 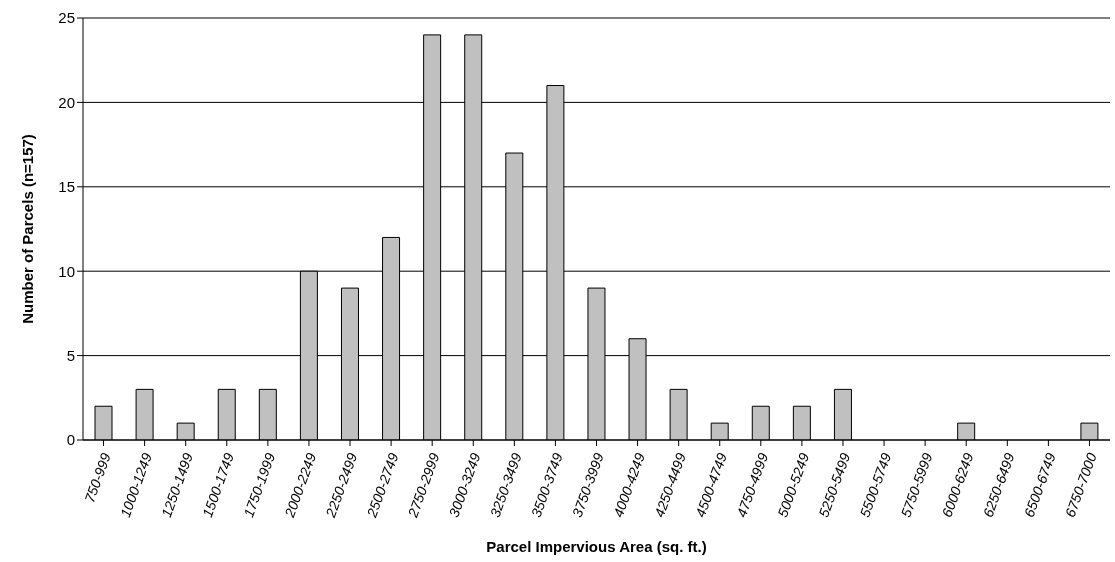 What do you see at coordinates (66, 102) in the screenshot?
I see `y-tick-label: 20` at bounding box center [66, 102].